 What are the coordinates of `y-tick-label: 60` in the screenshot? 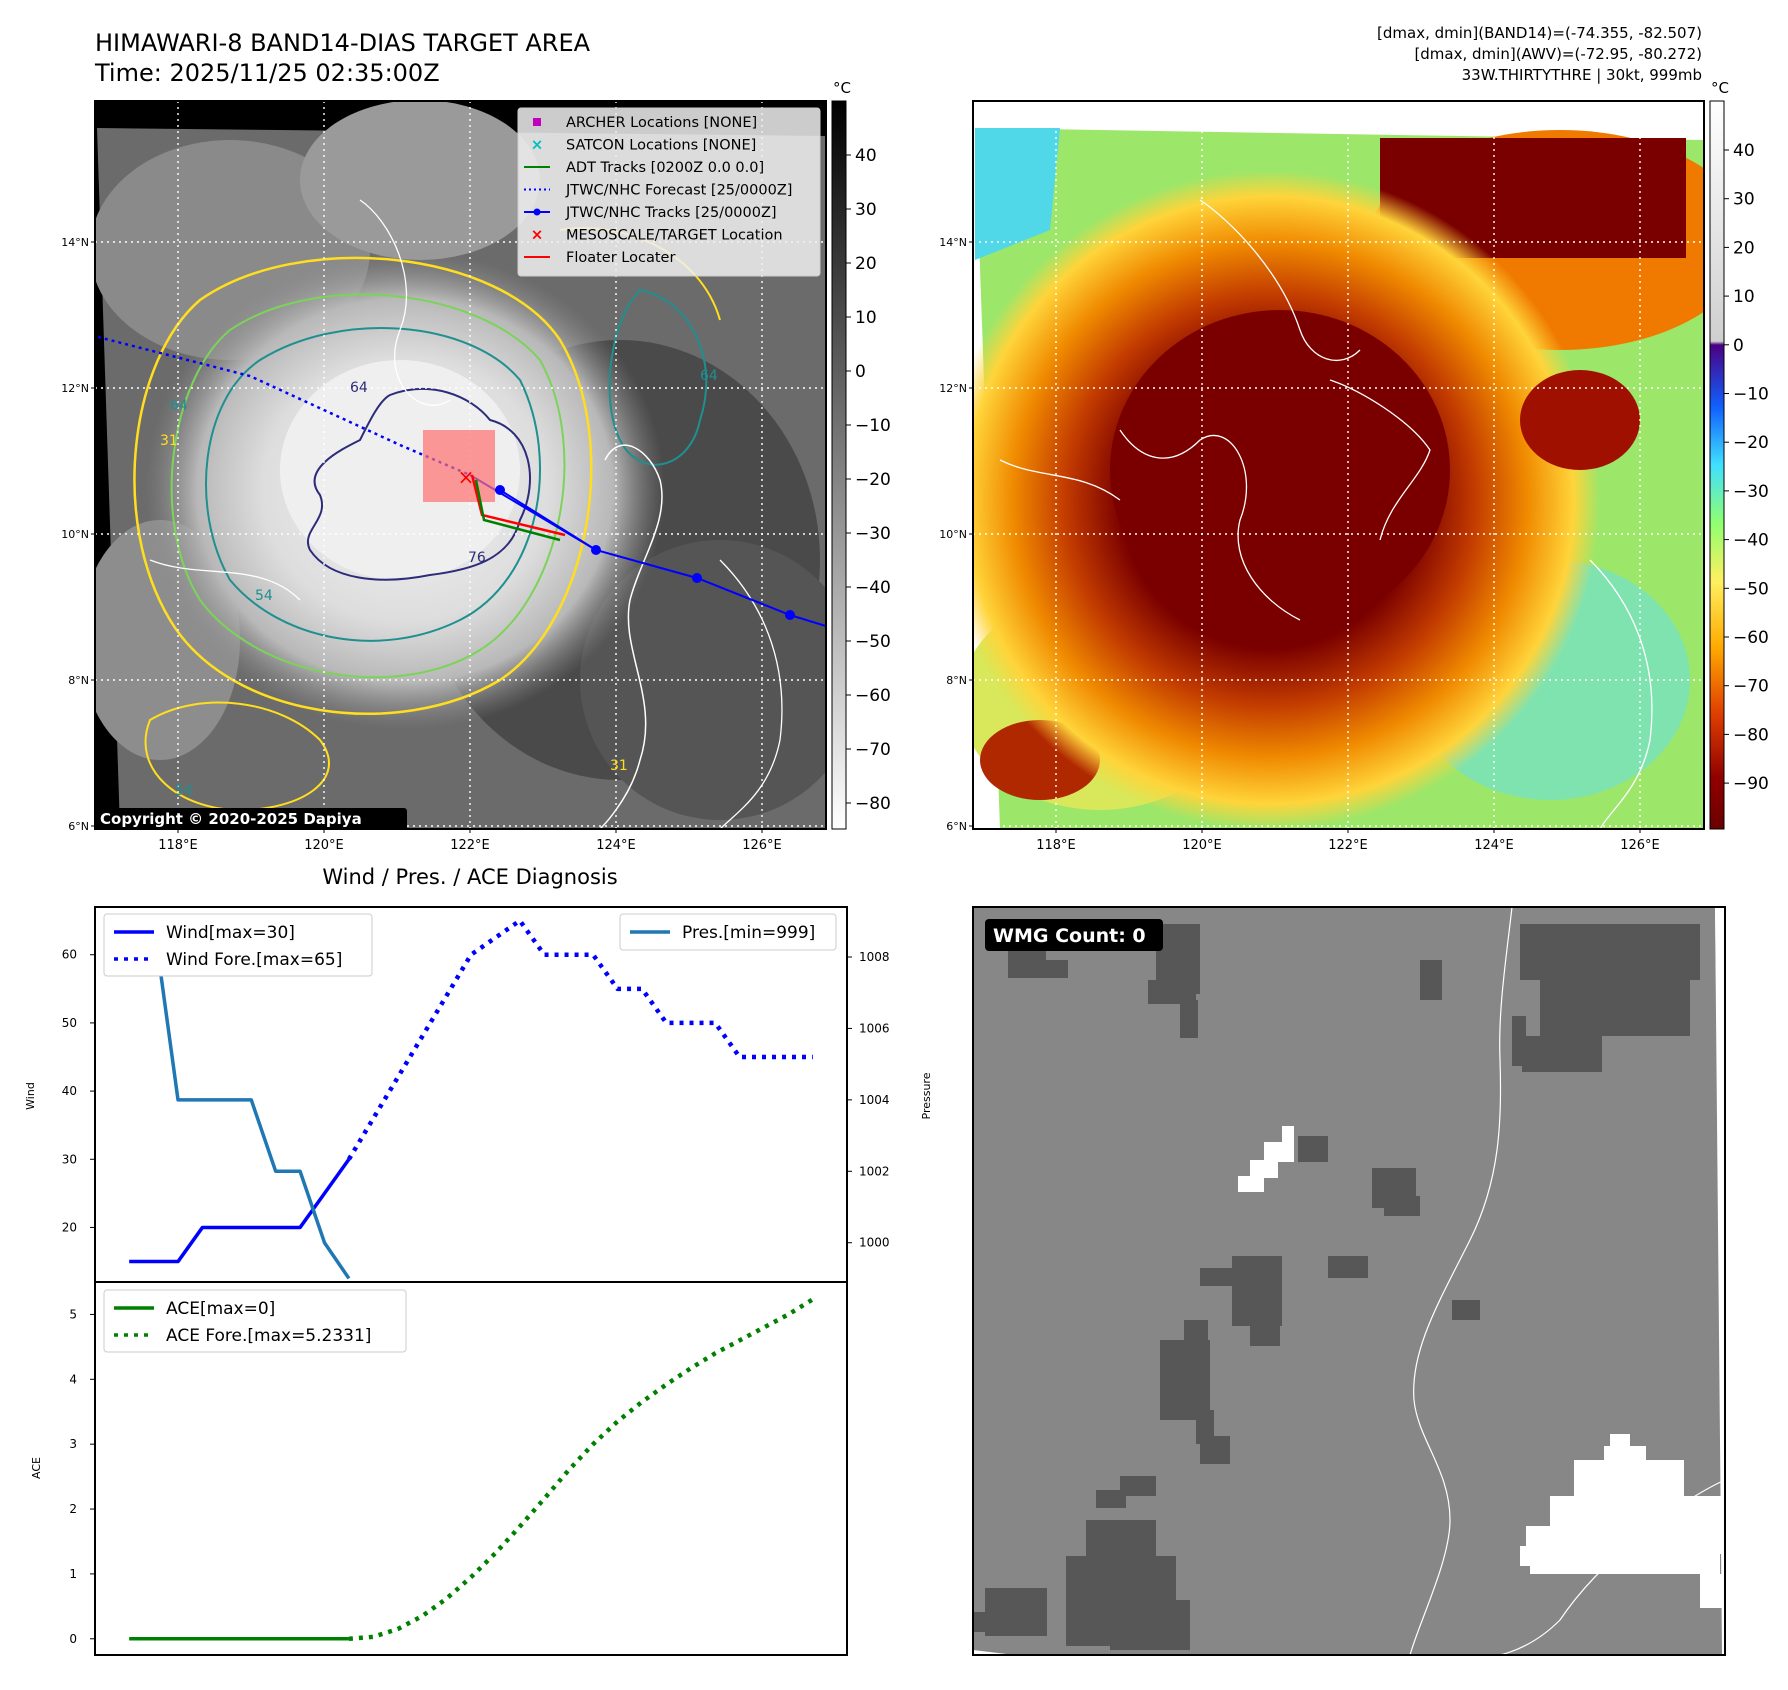 It's located at (69, 955).